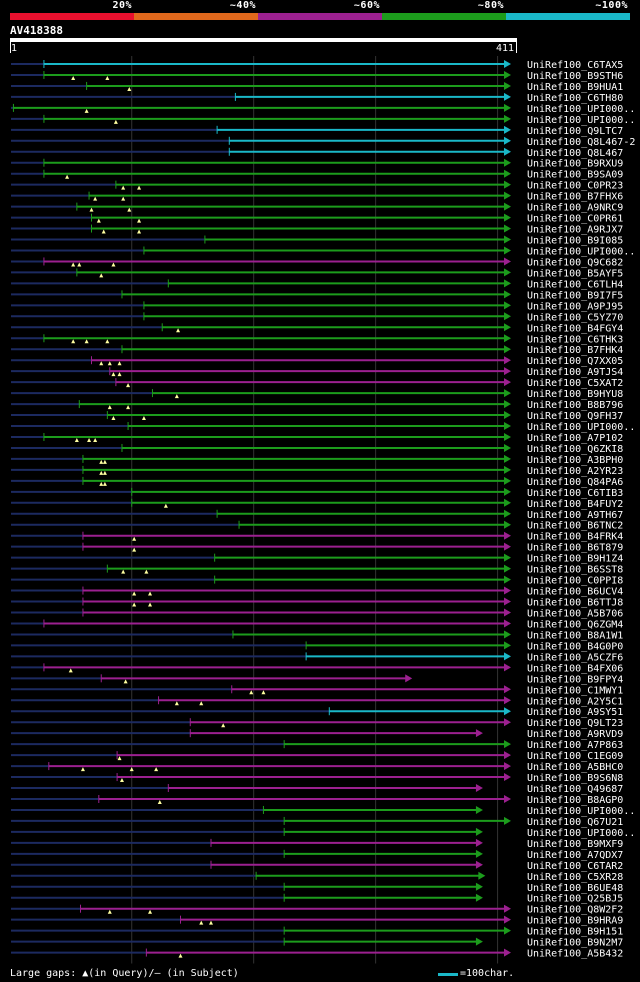 This screenshot has height=982, width=640. Describe the element at coordinates (575, 383) in the screenshot. I see `hit-name: UniRef100_C5XAT2` at that location.